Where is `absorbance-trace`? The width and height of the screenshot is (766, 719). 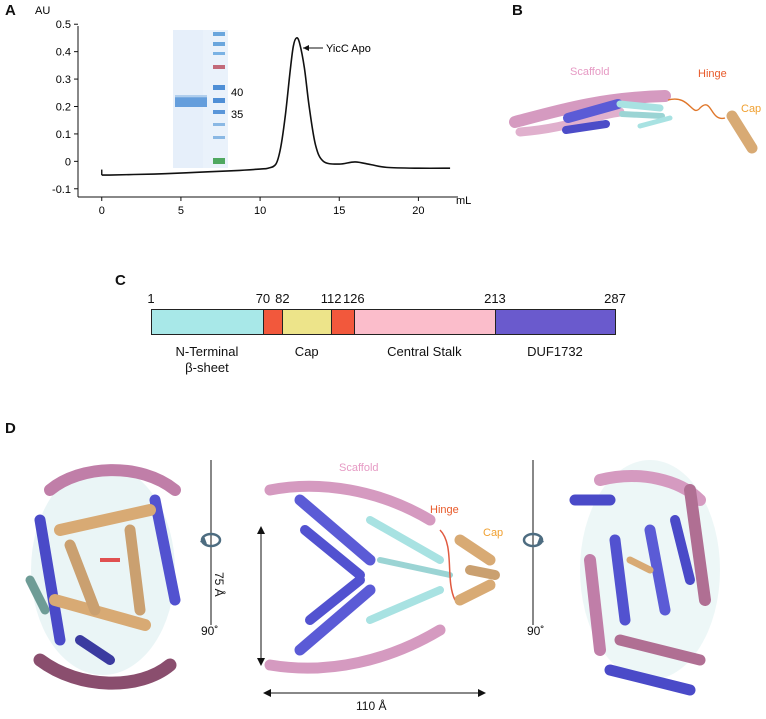
absorbance-trace is located at coordinates (276, 106).